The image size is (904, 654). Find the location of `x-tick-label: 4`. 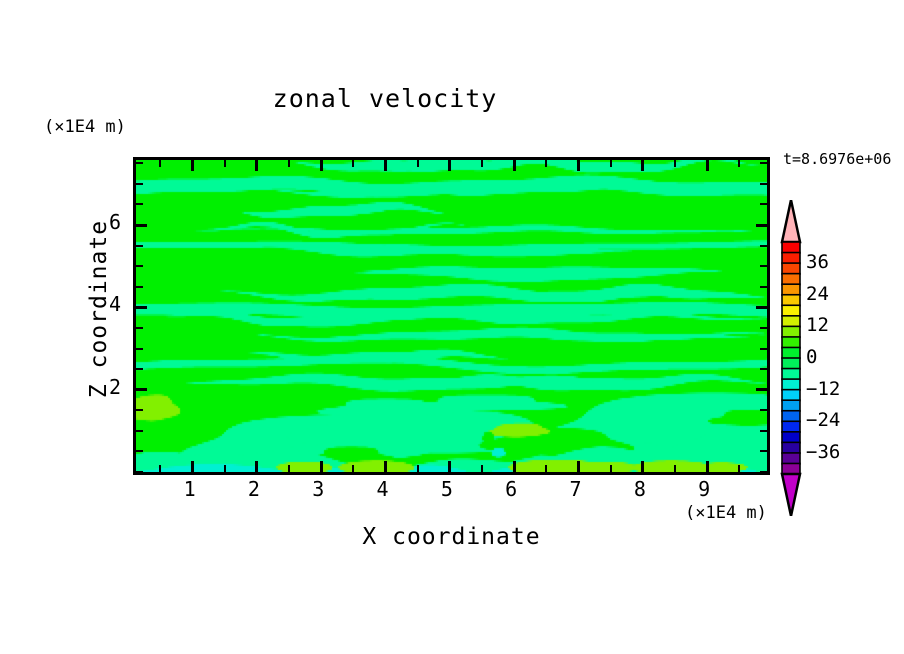

x-tick-label: 4 is located at coordinates (382, 489).